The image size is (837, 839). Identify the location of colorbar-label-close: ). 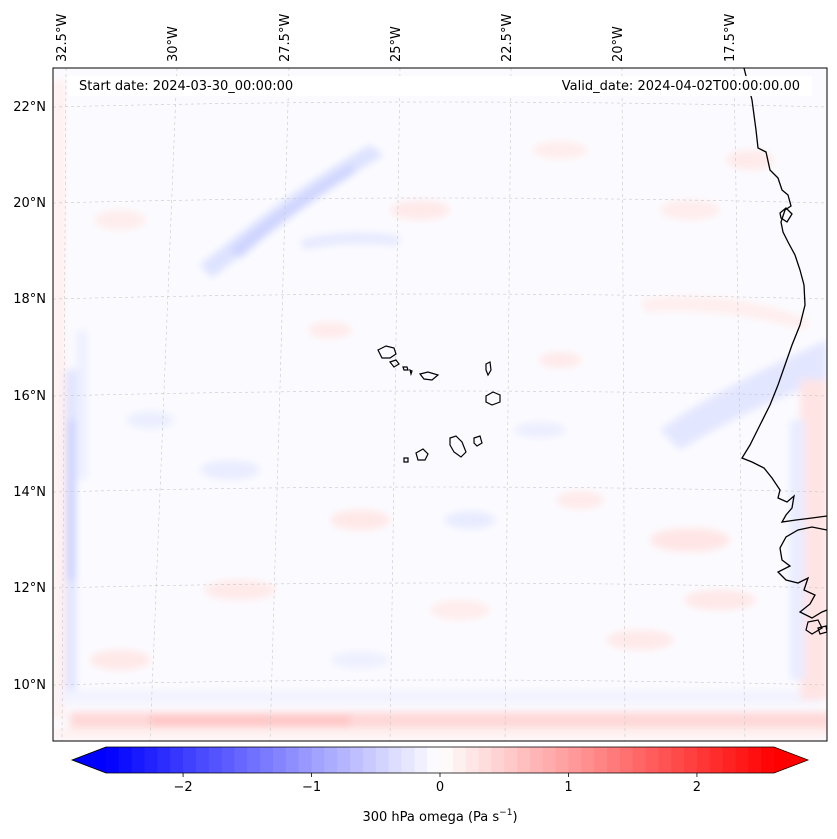
(514, 817).